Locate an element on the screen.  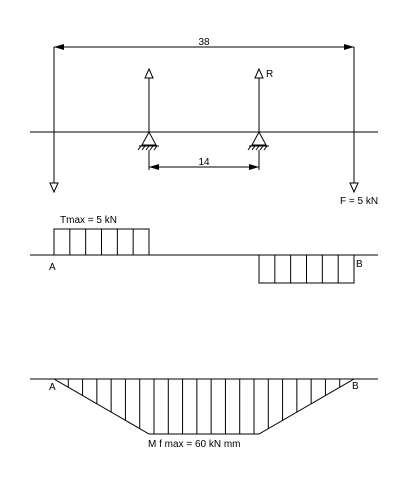
overall-length-label: 38 is located at coordinates (204, 42).